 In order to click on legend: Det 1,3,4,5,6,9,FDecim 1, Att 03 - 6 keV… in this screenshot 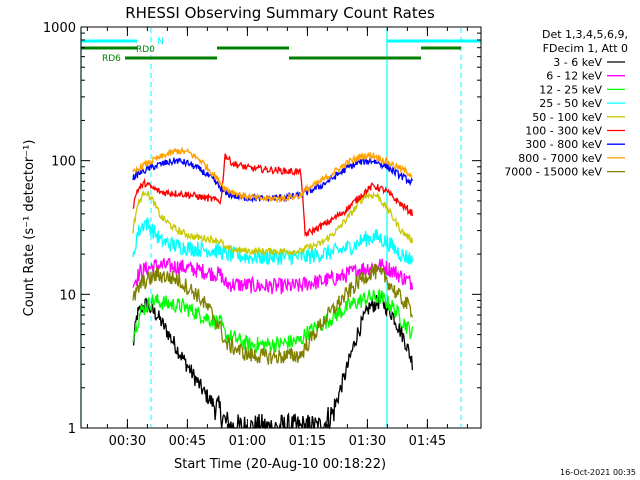, I will do `click(566, 103)`.